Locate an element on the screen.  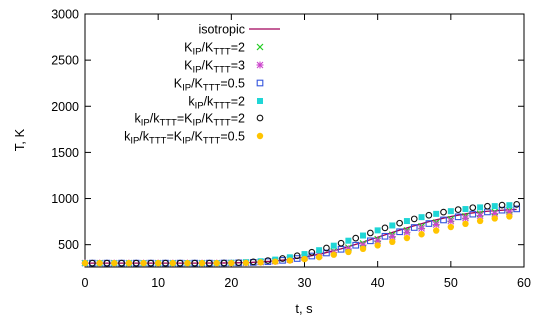
y-axis-label: T, K is located at coordinates (19, 139).